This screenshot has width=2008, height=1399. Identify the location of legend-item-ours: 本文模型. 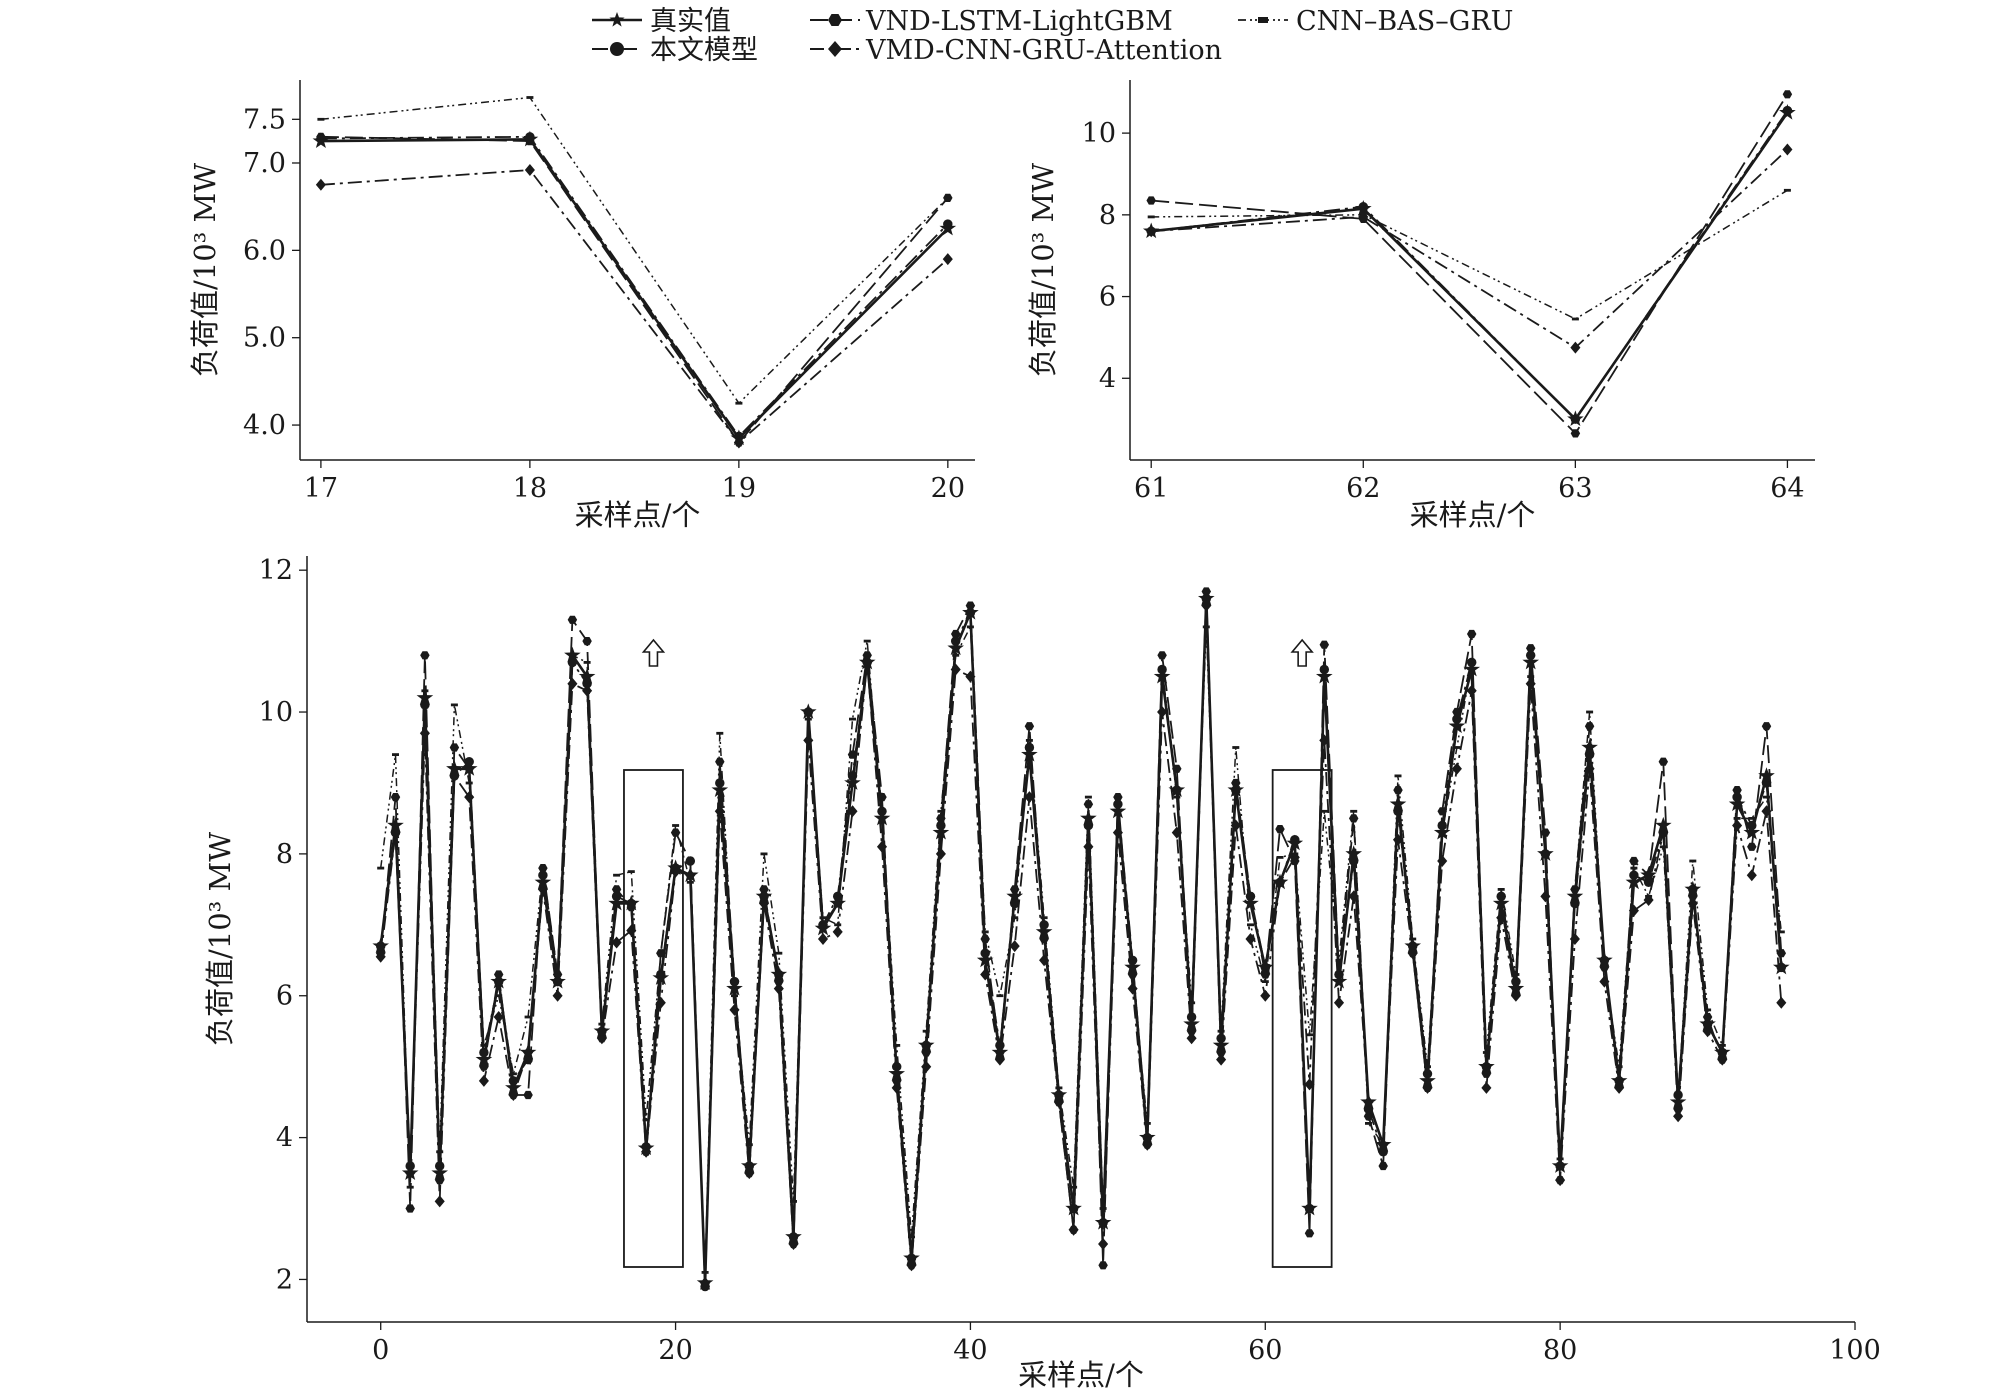
(675, 50).